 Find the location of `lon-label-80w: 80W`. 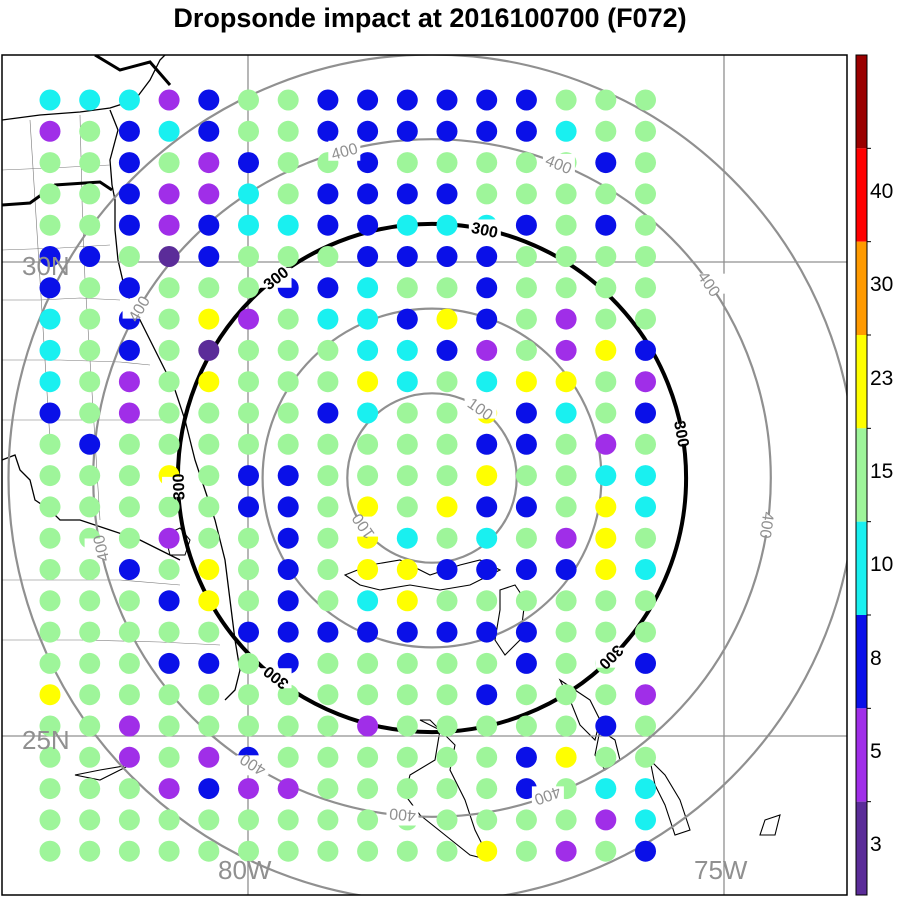

lon-label-80w: 80W is located at coordinates (245, 870).